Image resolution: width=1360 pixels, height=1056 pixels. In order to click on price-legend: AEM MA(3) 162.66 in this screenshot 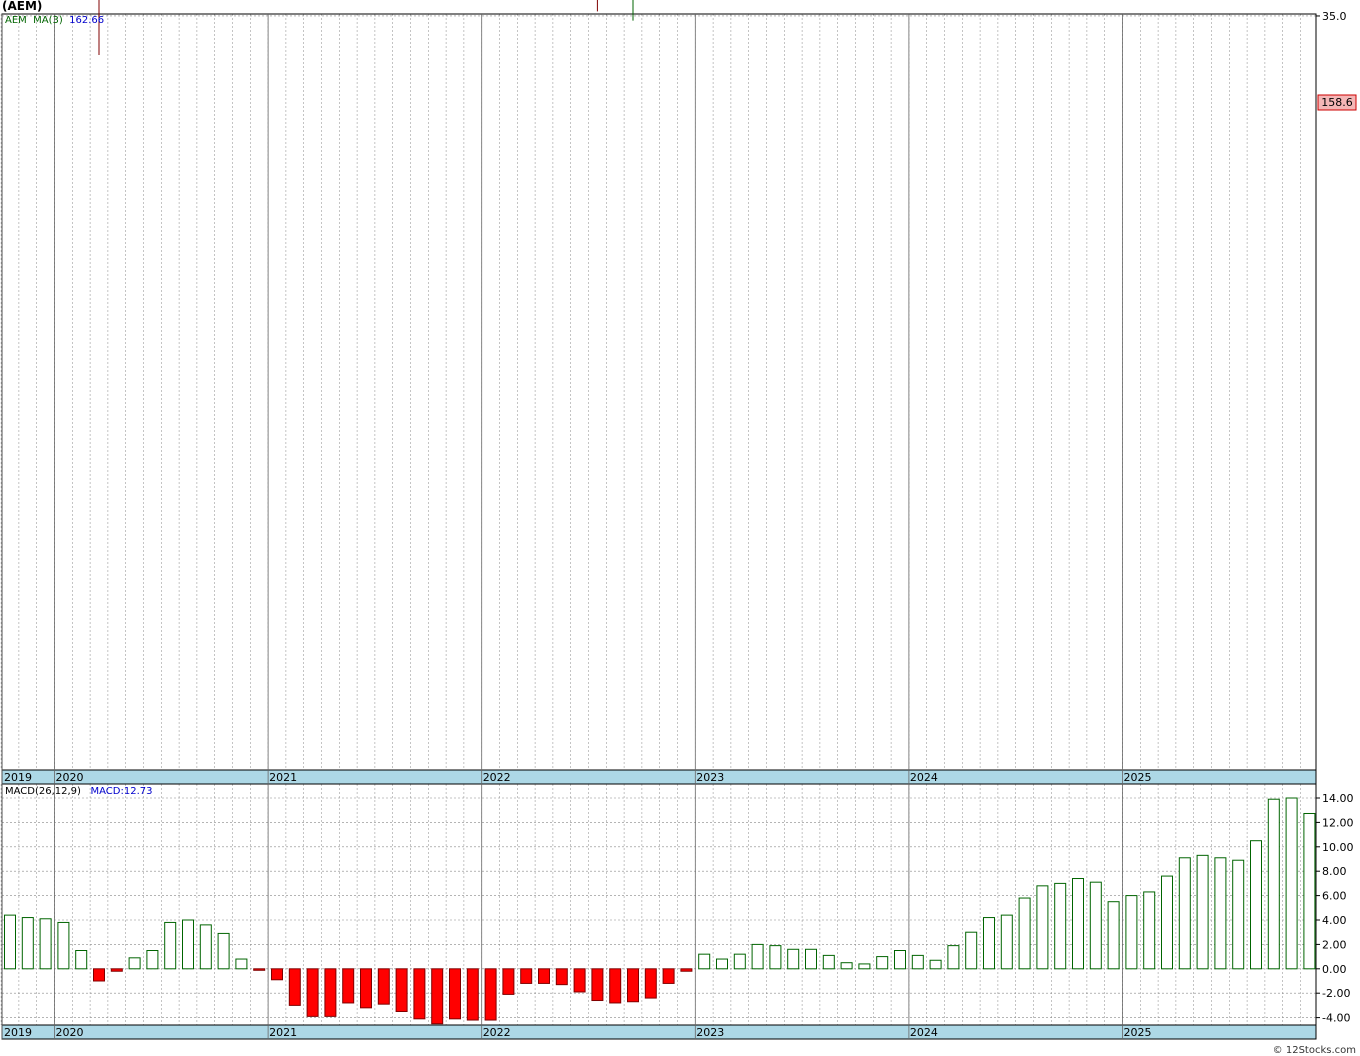, I will do `click(54, 20)`.